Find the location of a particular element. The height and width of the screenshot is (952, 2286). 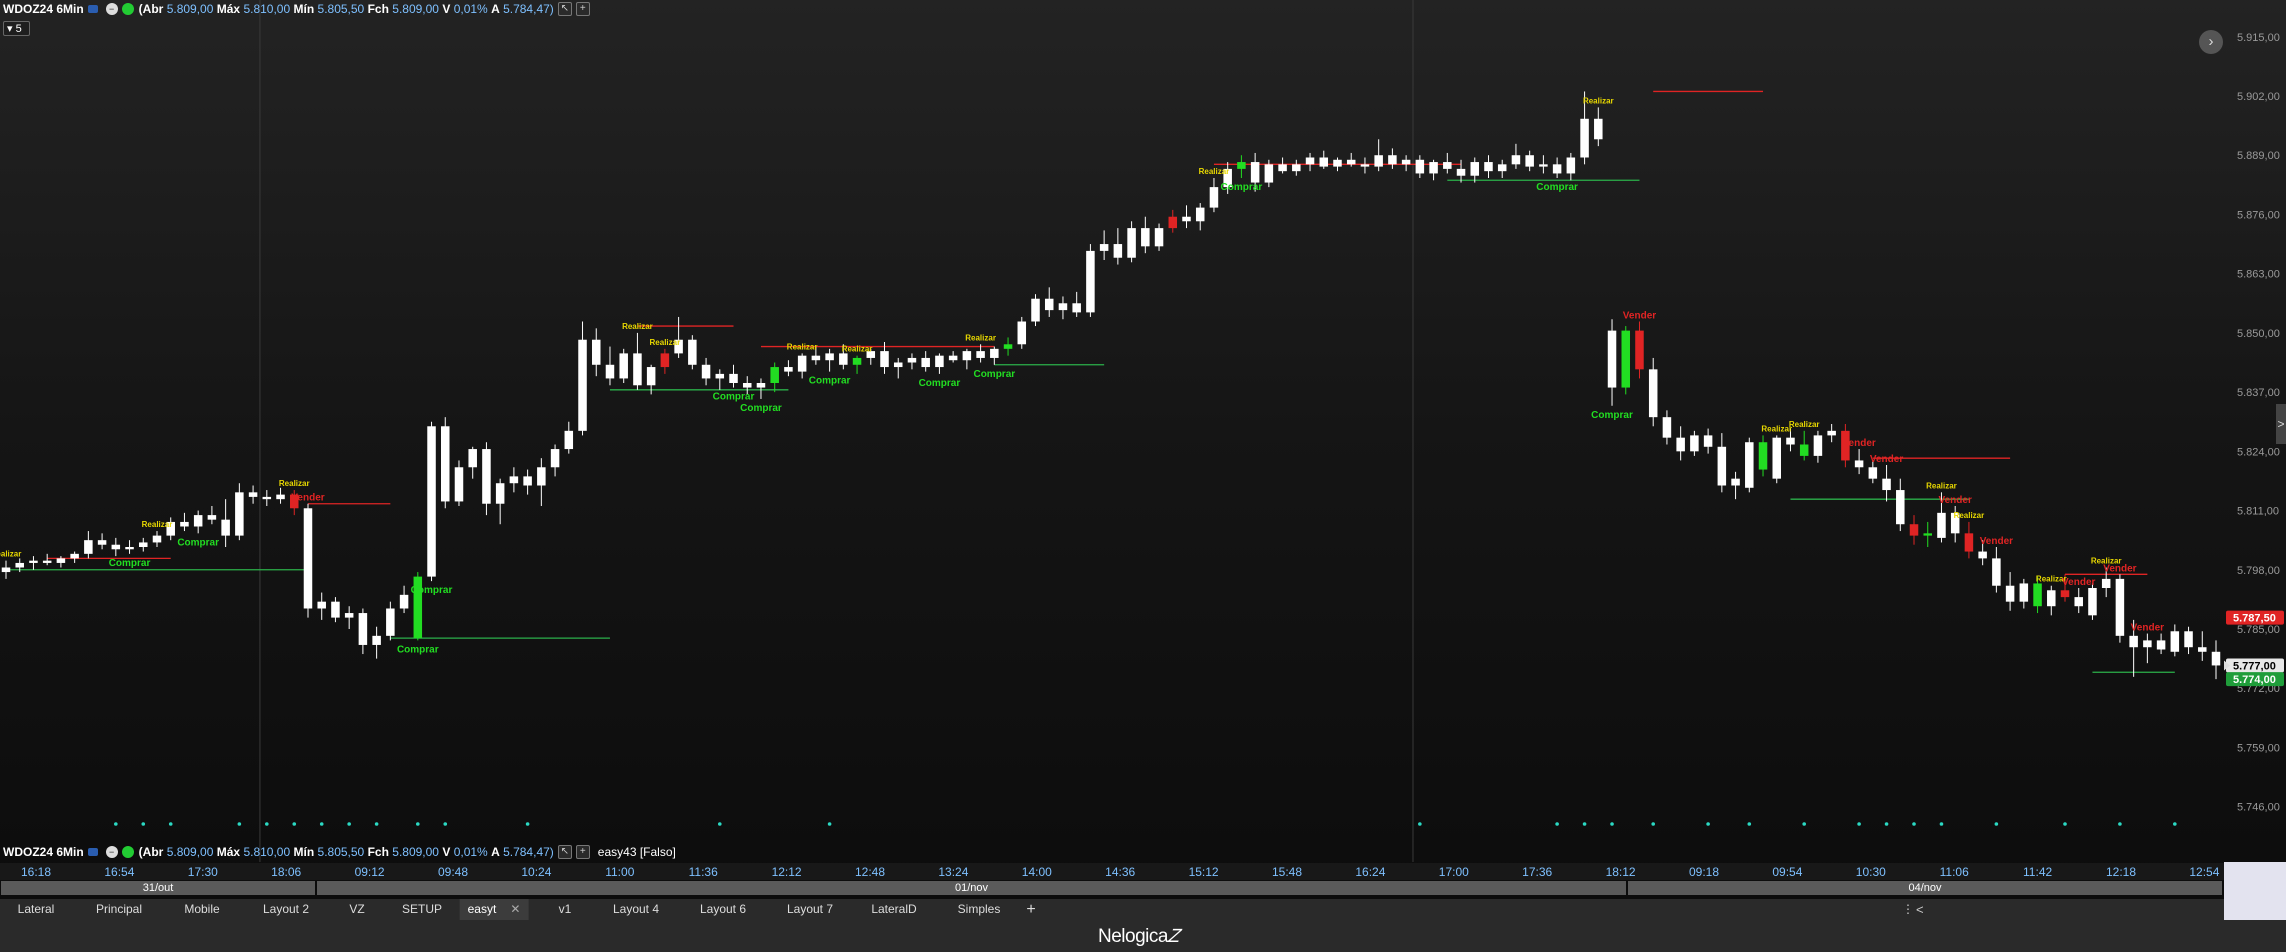

tab-setup: SETUP is located at coordinates (422, 909).